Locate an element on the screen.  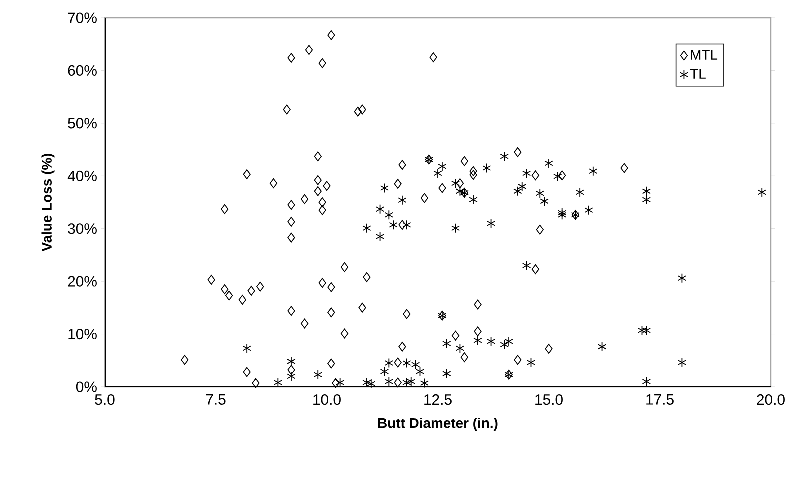
x-tick-label: 5.0 is located at coordinates (105, 400).